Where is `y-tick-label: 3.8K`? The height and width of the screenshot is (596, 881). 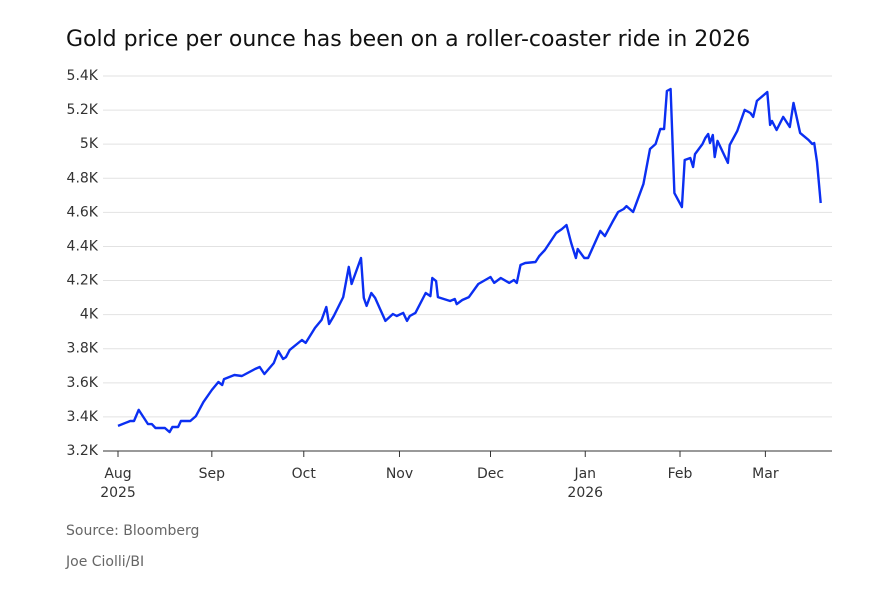
y-tick-label: 3.8K is located at coordinates (83, 349).